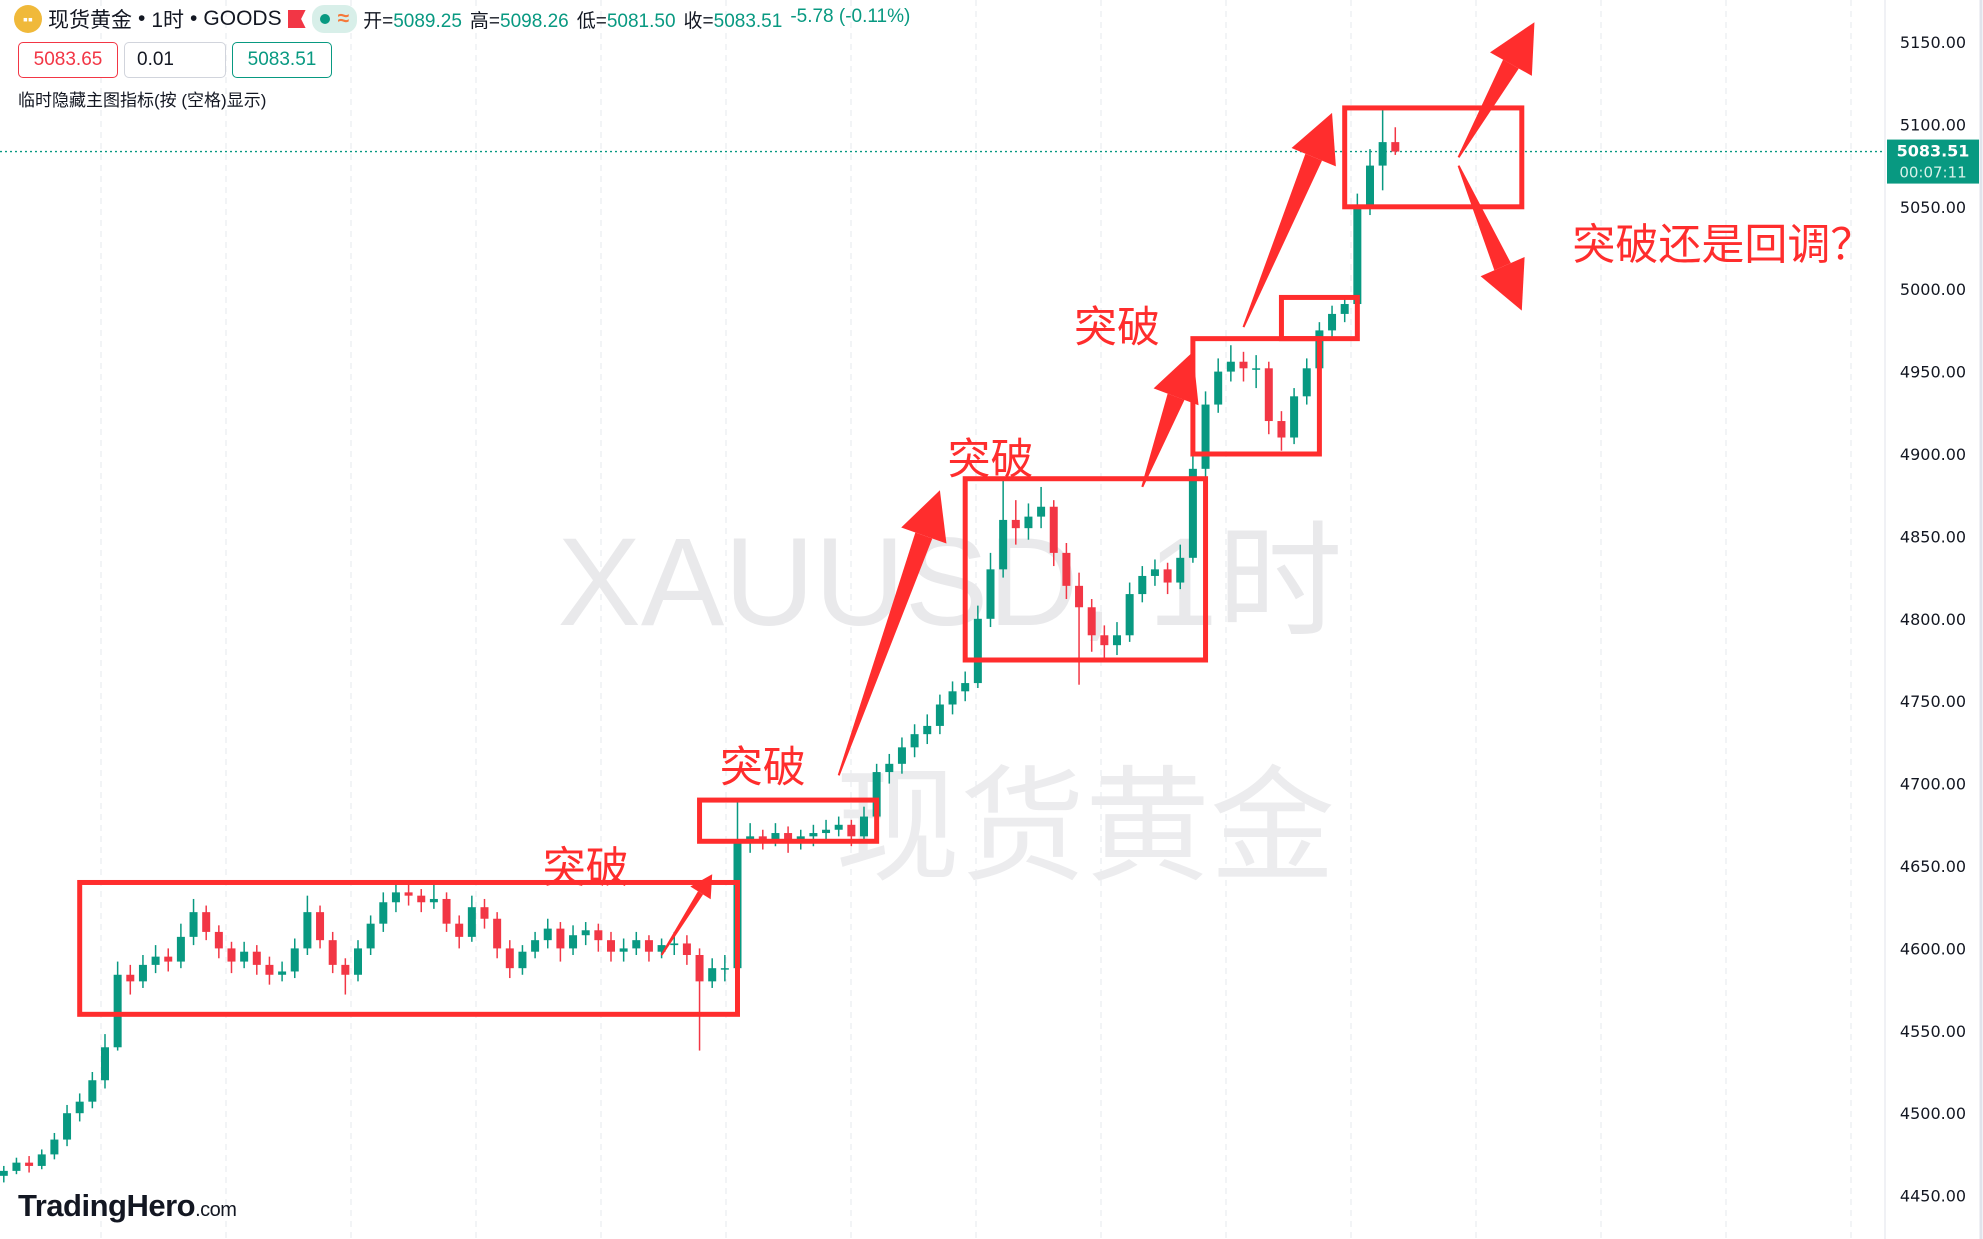 The image size is (1983, 1239). I want to click on indicator-hint: 临时隐藏主图指标(按 (空格)显示), so click(142, 100).